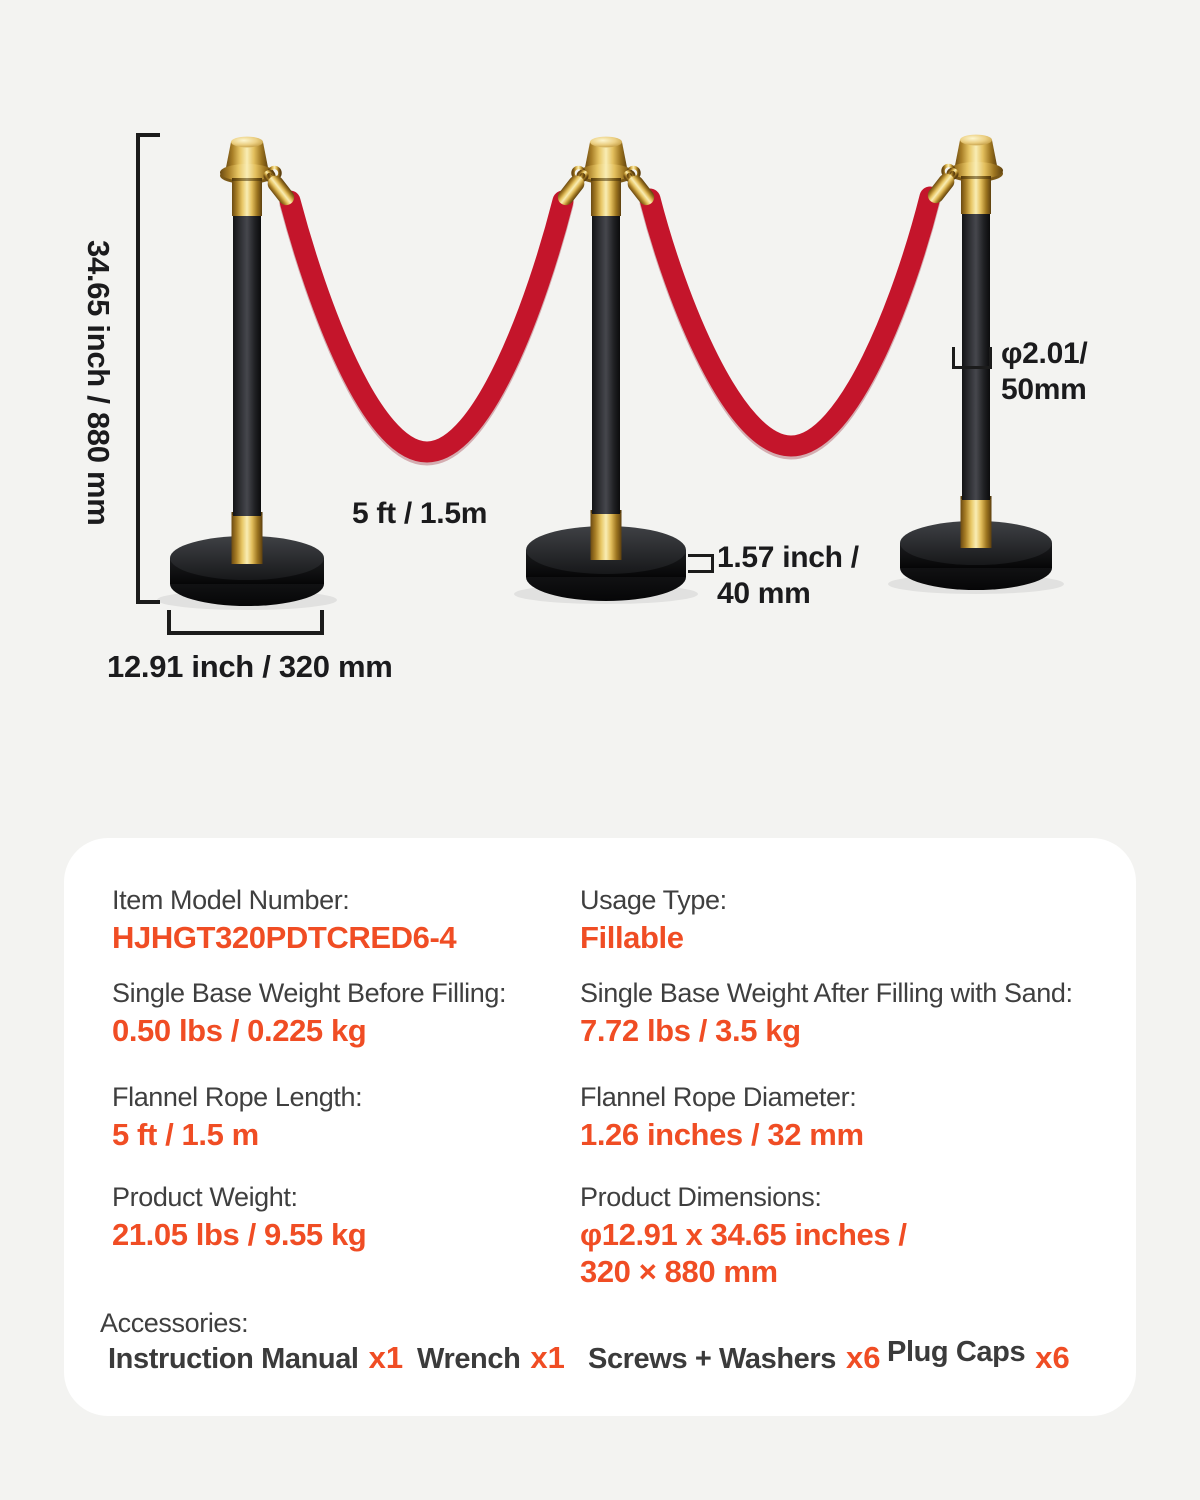  I want to click on spec-item-model-number: Item Model Number: HJHGT320PDTCRED6-4, so click(284, 920).